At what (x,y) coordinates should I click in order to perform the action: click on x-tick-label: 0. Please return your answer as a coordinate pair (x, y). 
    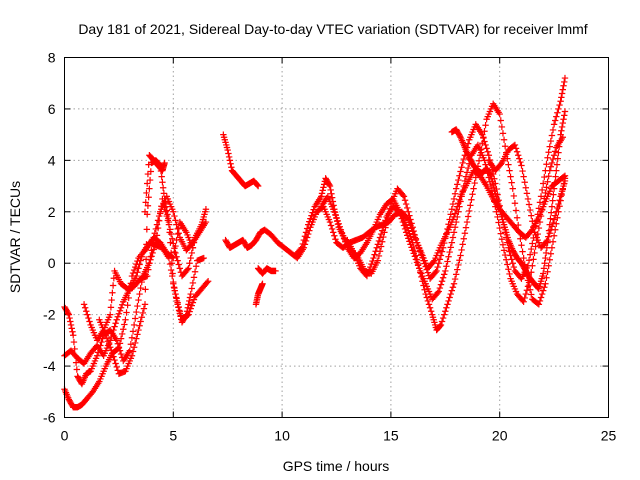
    Looking at the image, I should click on (65, 436).